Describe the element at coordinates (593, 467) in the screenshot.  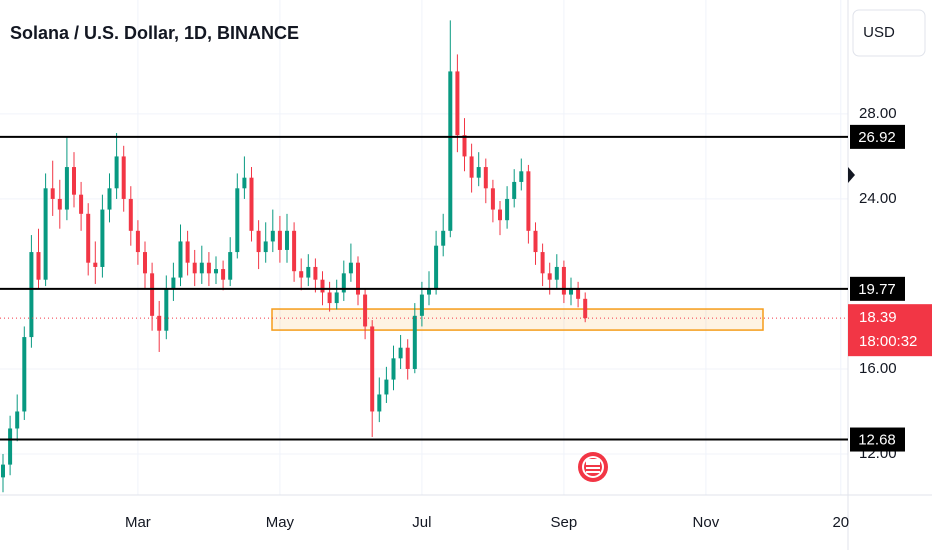
I see `event-icon` at that location.